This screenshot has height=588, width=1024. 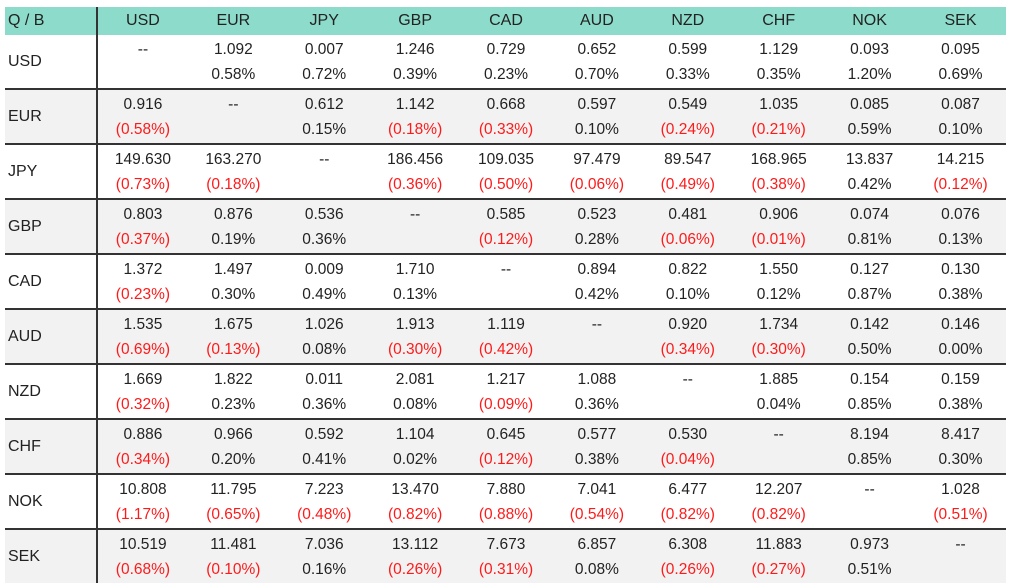 What do you see at coordinates (597, 227) in the screenshot?
I see `rate-cell: 0.523 0.28%` at bounding box center [597, 227].